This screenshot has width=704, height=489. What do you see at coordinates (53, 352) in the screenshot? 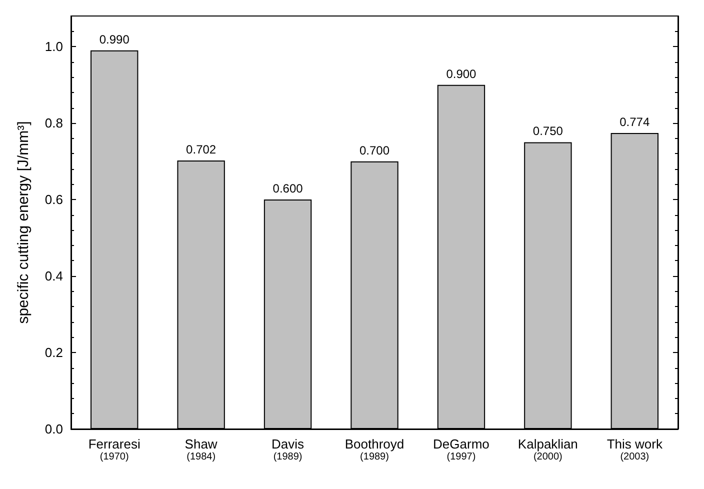
I see `y-tick-label: 0.2` at bounding box center [53, 352].